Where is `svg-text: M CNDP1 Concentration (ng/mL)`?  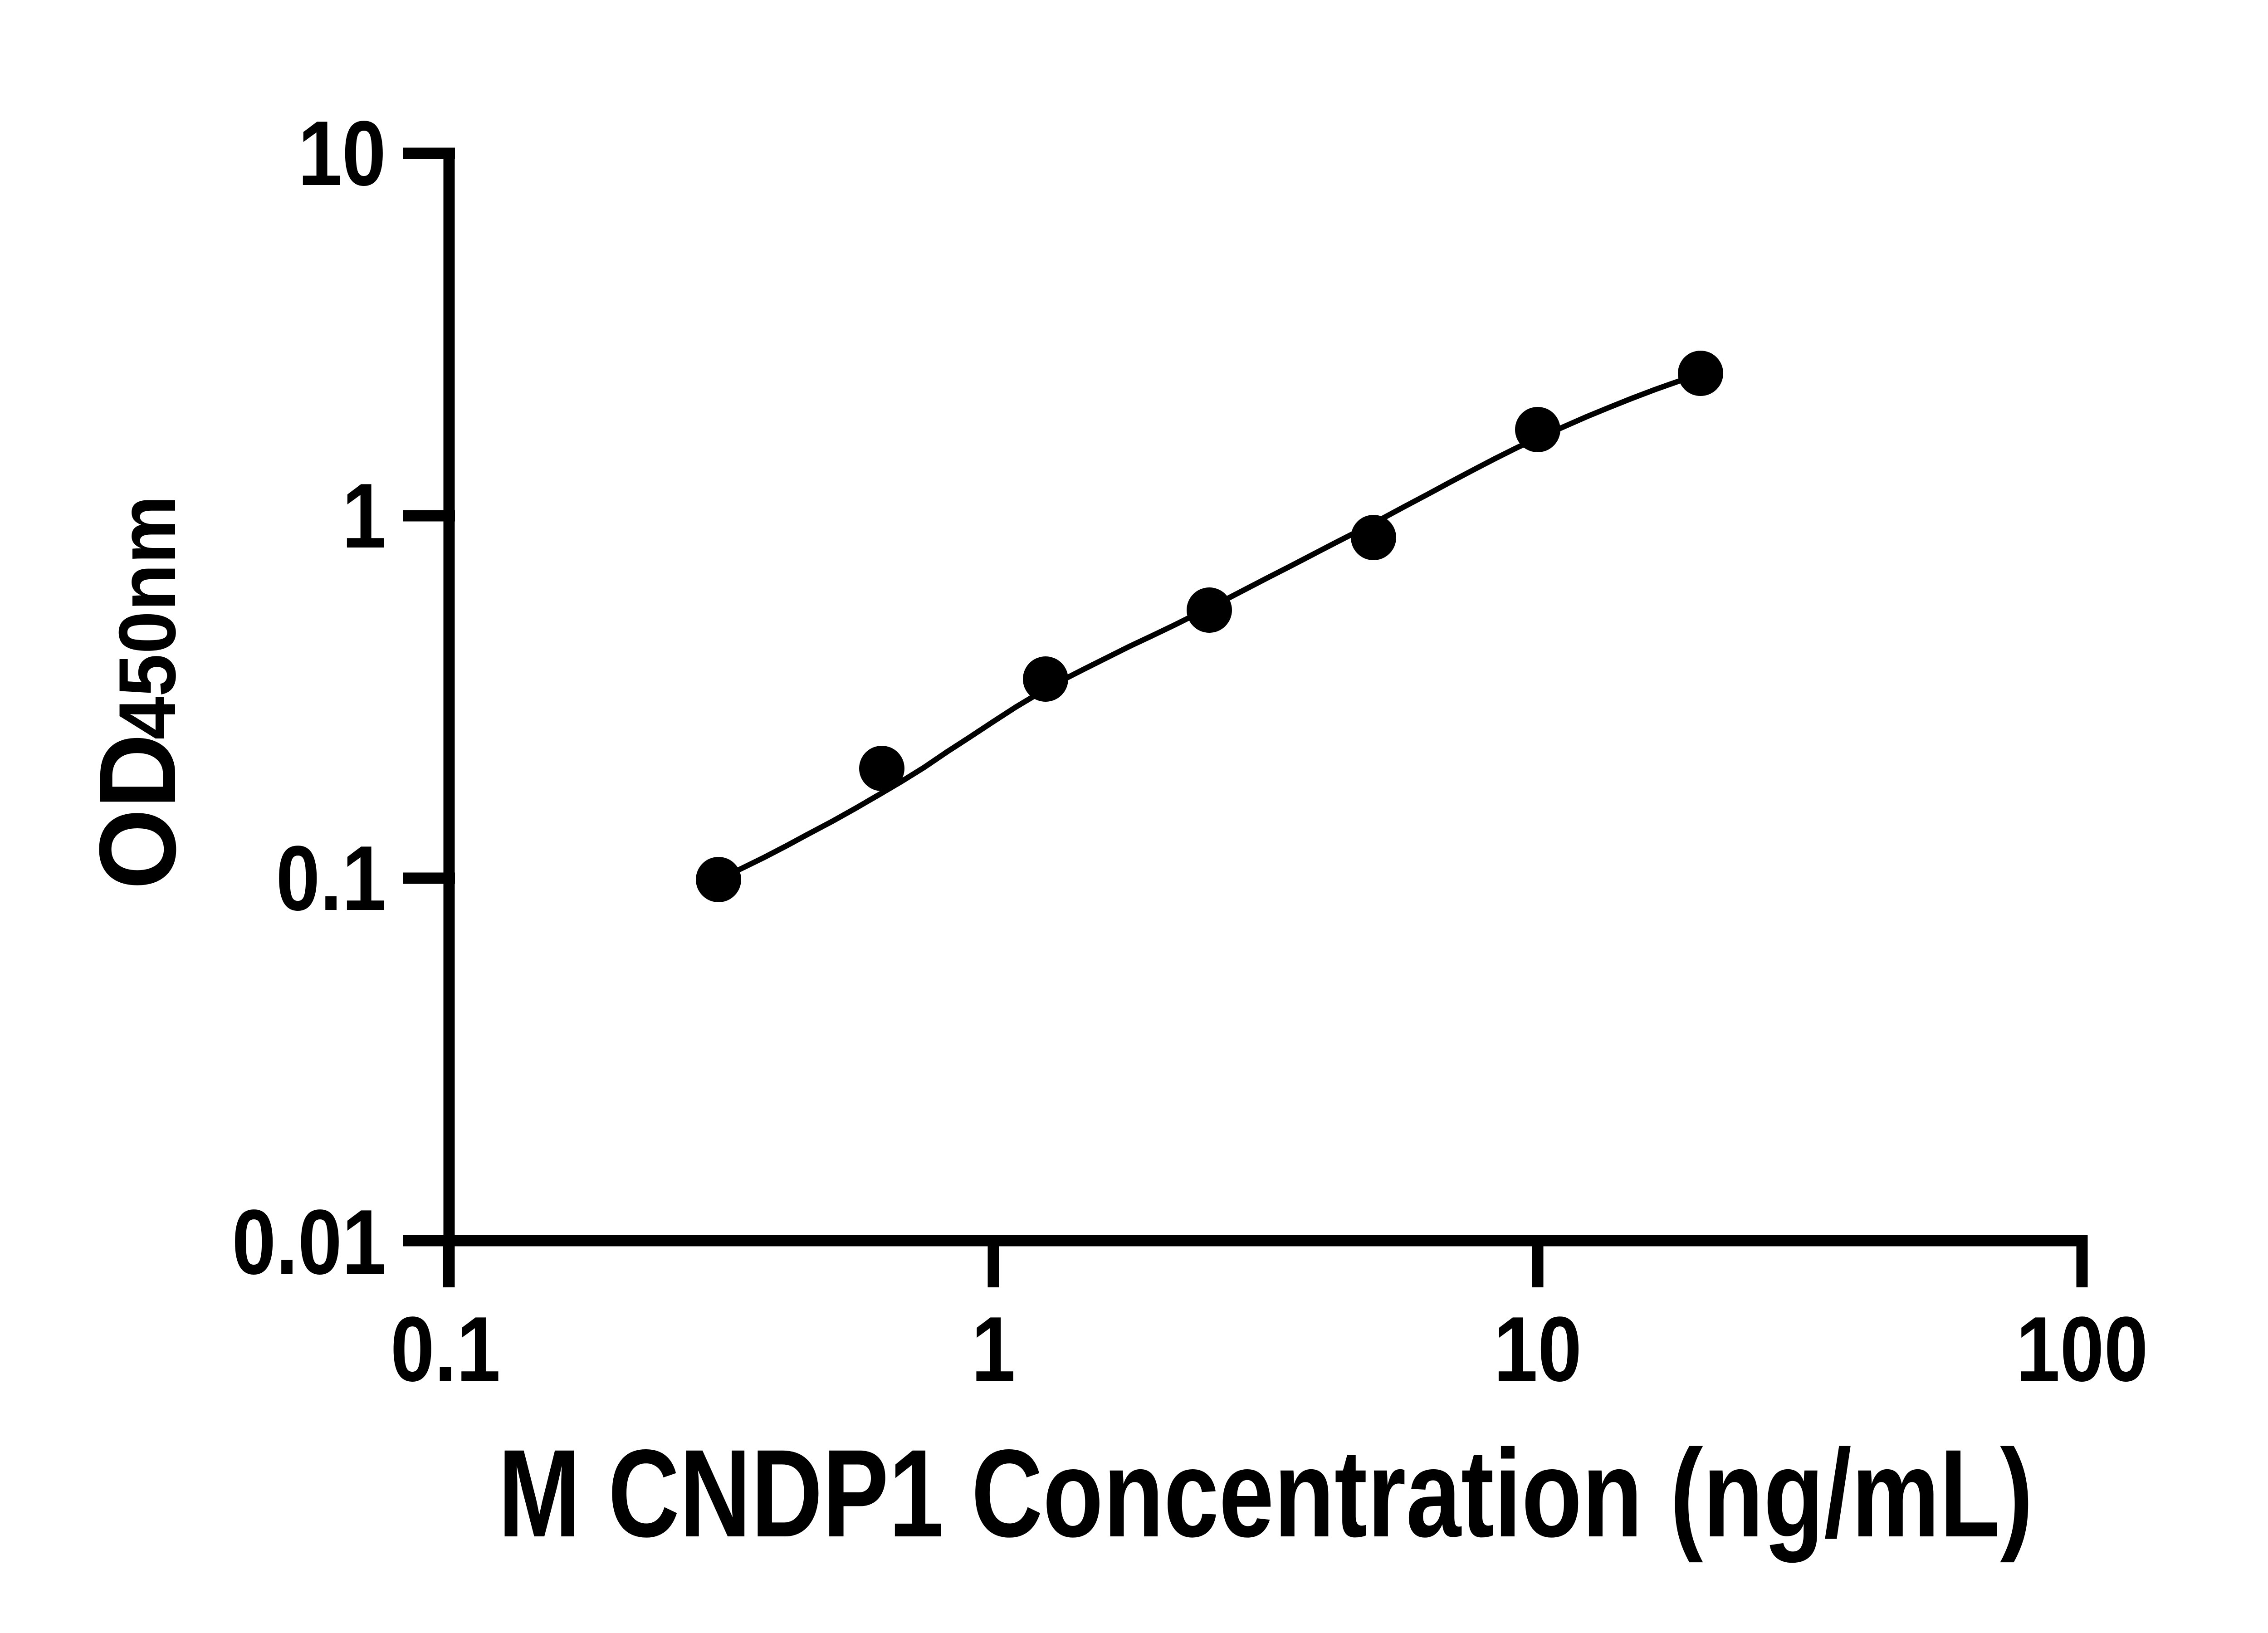
svg-text: M CNDP1 Concentration (ng/mL) is located at coordinates (1265, 1493).